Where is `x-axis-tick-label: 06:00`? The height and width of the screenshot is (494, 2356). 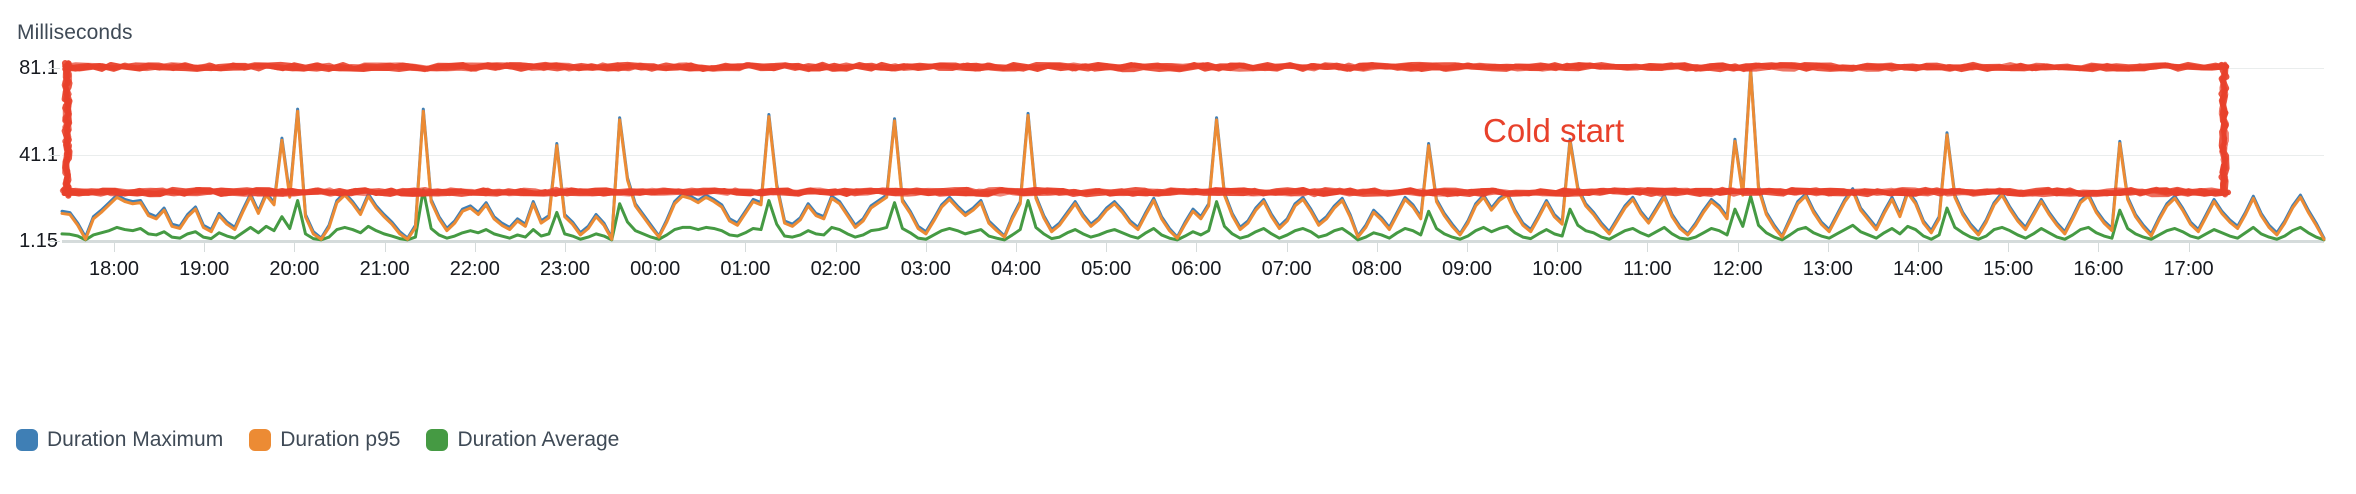 x-axis-tick-label: 06:00 is located at coordinates (1196, 269).